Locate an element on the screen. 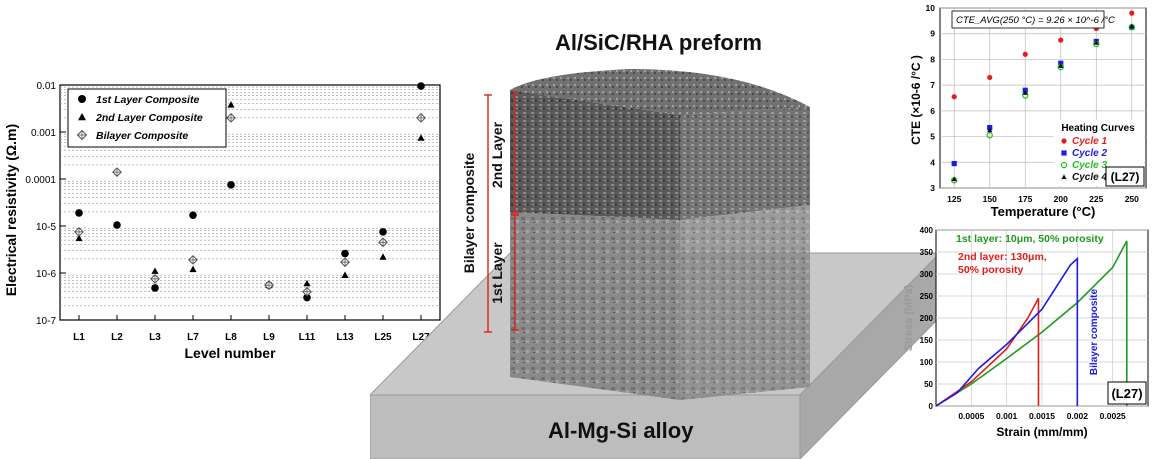 The height and width of the screenshot is (459, 1156). cte-legend-label: Cycle 4 is located at coordinates (1089, 177).